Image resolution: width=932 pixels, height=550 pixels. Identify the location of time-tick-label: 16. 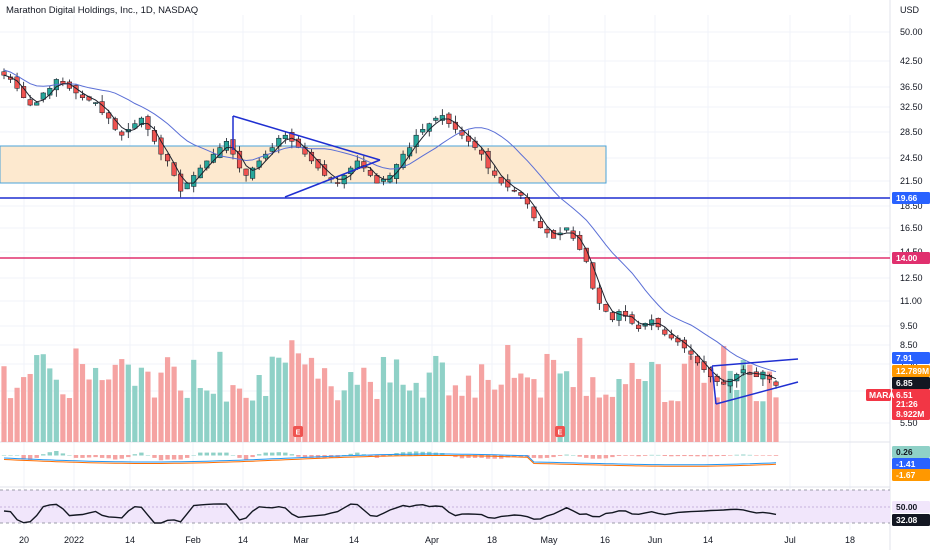
(605, 540).